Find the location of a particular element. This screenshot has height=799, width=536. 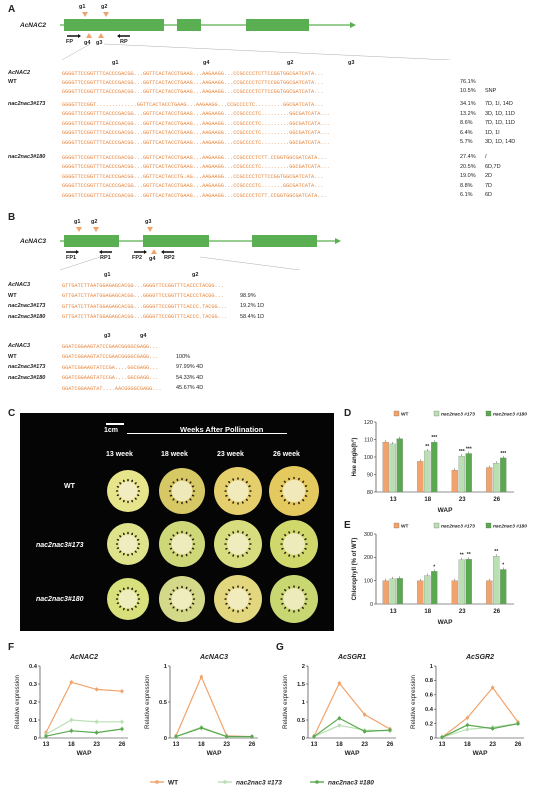

y-tick-label: 2 is located at coordinates (303, 667).